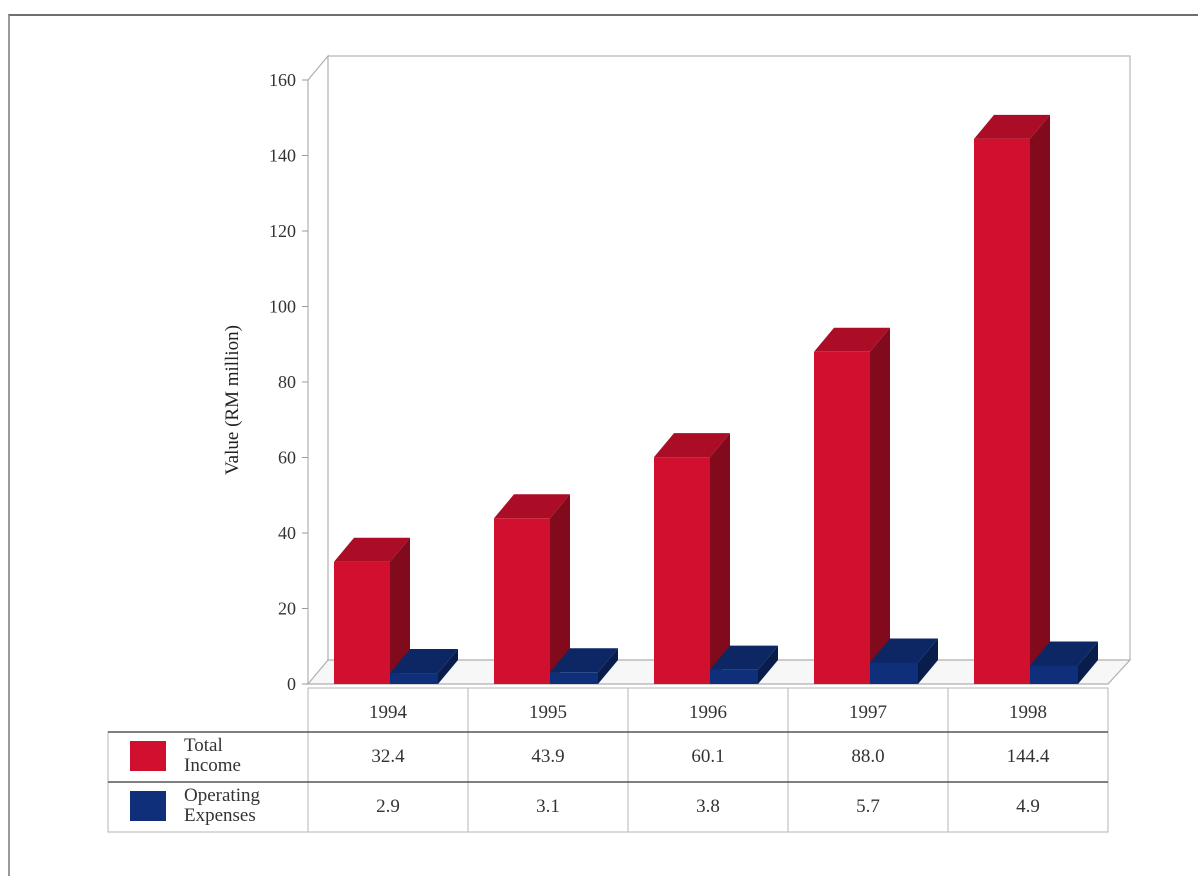 Image resolution: width=1204 pixels, height=882 pixels. I want to click on y-tick-label: 80, so click(287, 382).